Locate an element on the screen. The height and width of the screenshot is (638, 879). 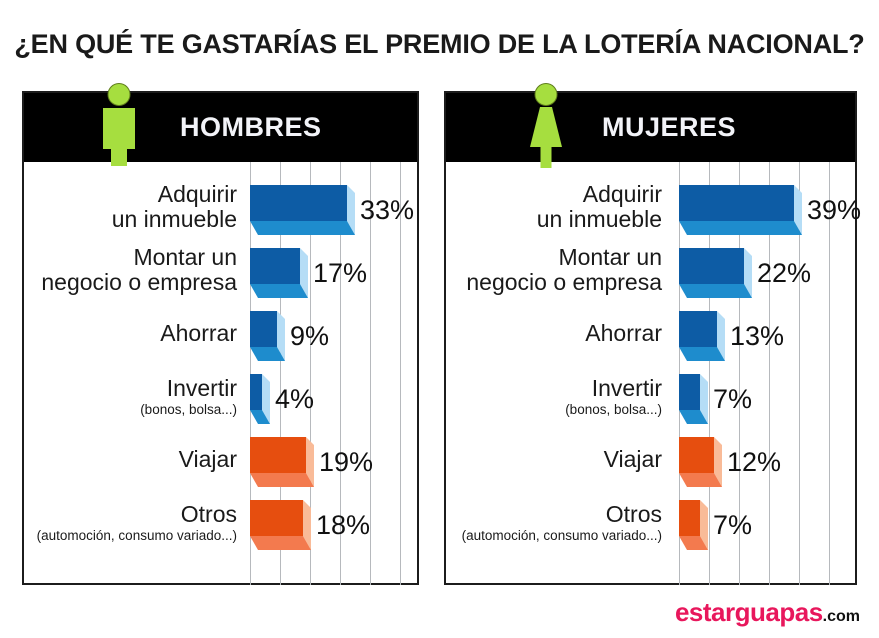
panel-header-mujeres: MUJERES is located at coordinates (650, 125).